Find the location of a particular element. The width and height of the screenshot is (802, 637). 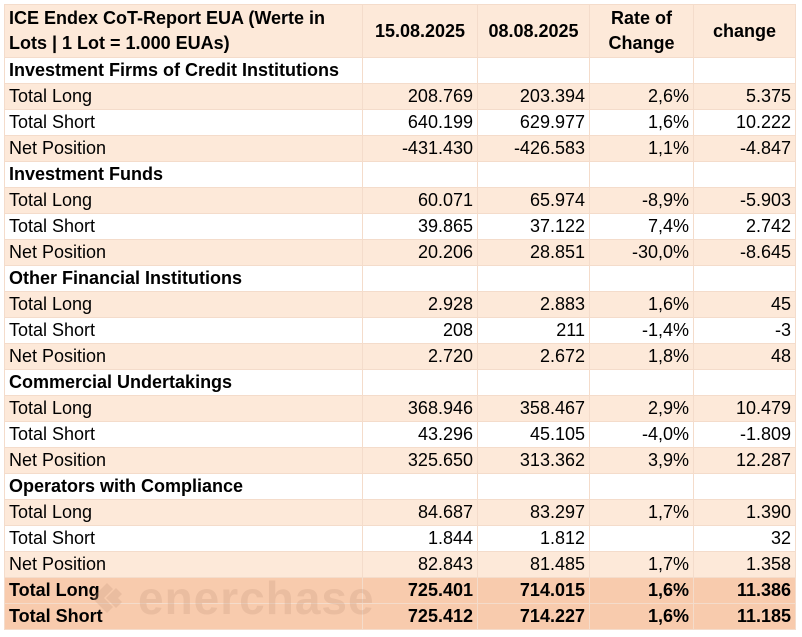

change-value: 1.390 is located at coordinates (744, 512).